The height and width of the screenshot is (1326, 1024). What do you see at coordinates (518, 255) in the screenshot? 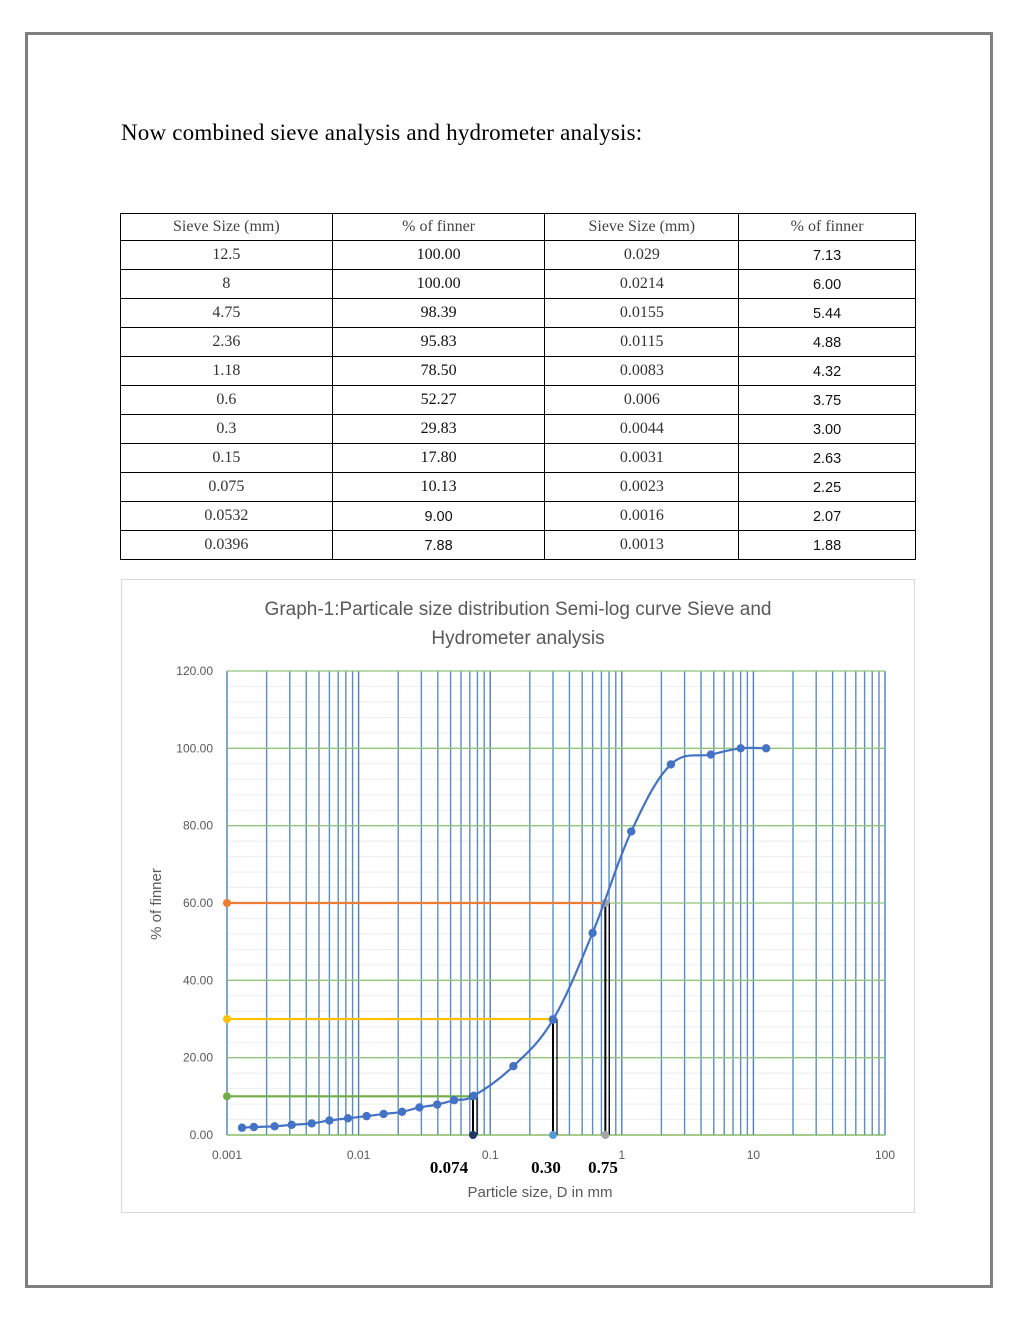
I see `table-row: 12.5 100.00 0.029 7.13` at bounding box center [518, 255].